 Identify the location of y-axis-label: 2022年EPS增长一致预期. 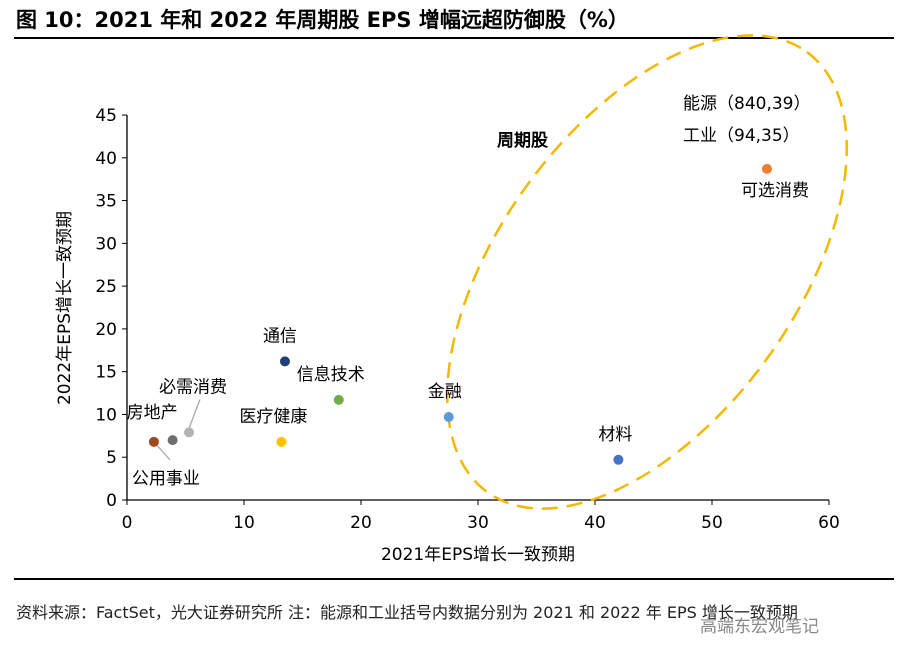
(65, 308).